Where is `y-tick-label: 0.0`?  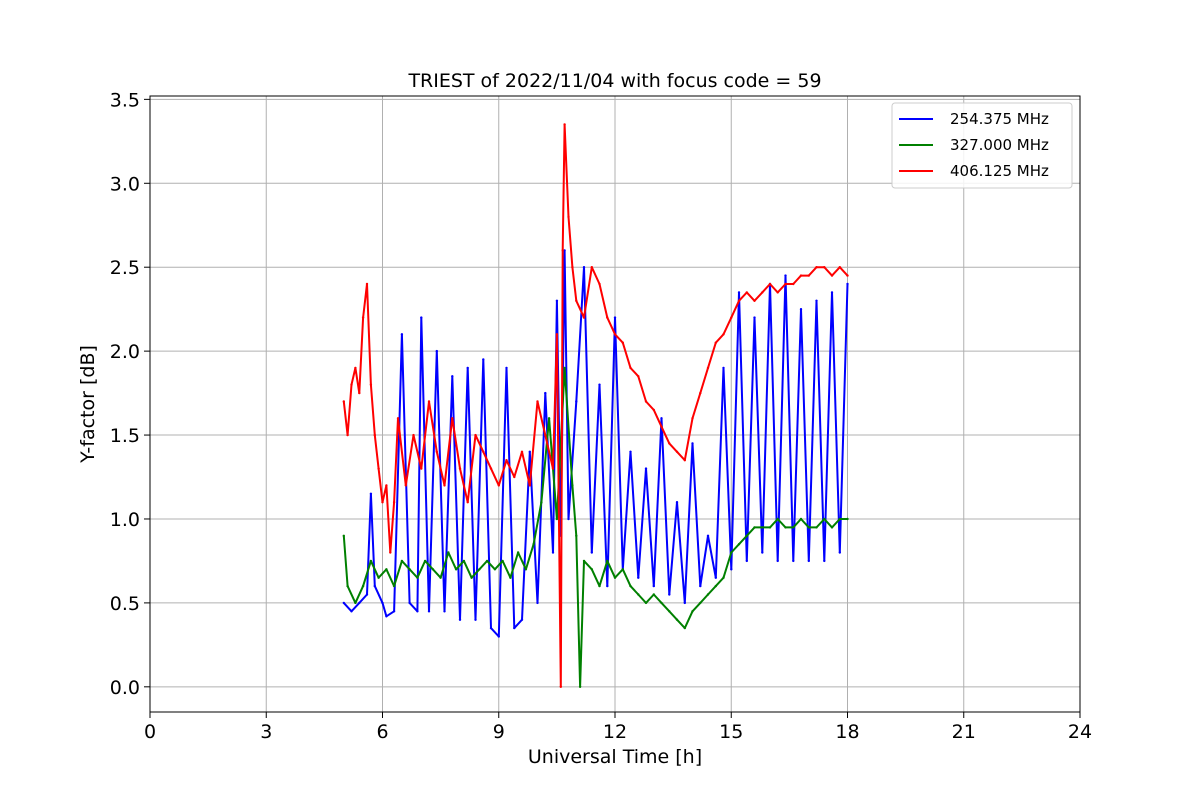
y-tick-label: 0.0 is located at coordinates (125, 688).